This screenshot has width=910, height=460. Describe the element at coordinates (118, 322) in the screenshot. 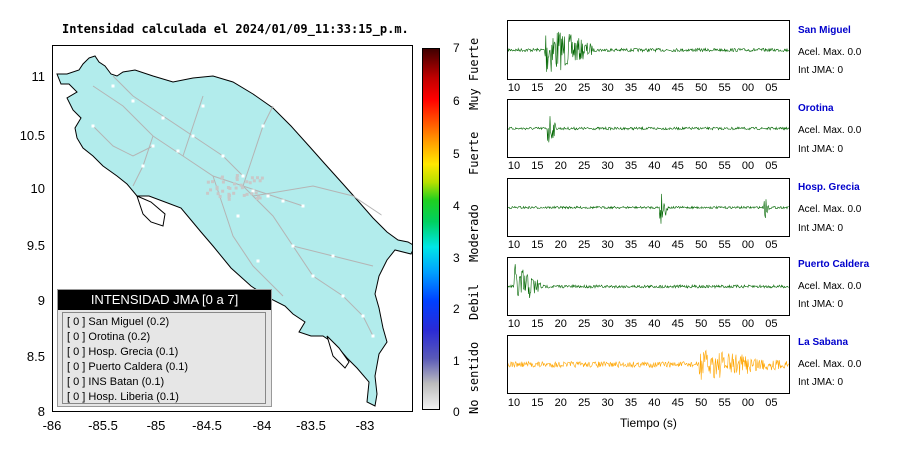

I see `legend-item: [ 0 ] San Miguel (0.2)` at that location.